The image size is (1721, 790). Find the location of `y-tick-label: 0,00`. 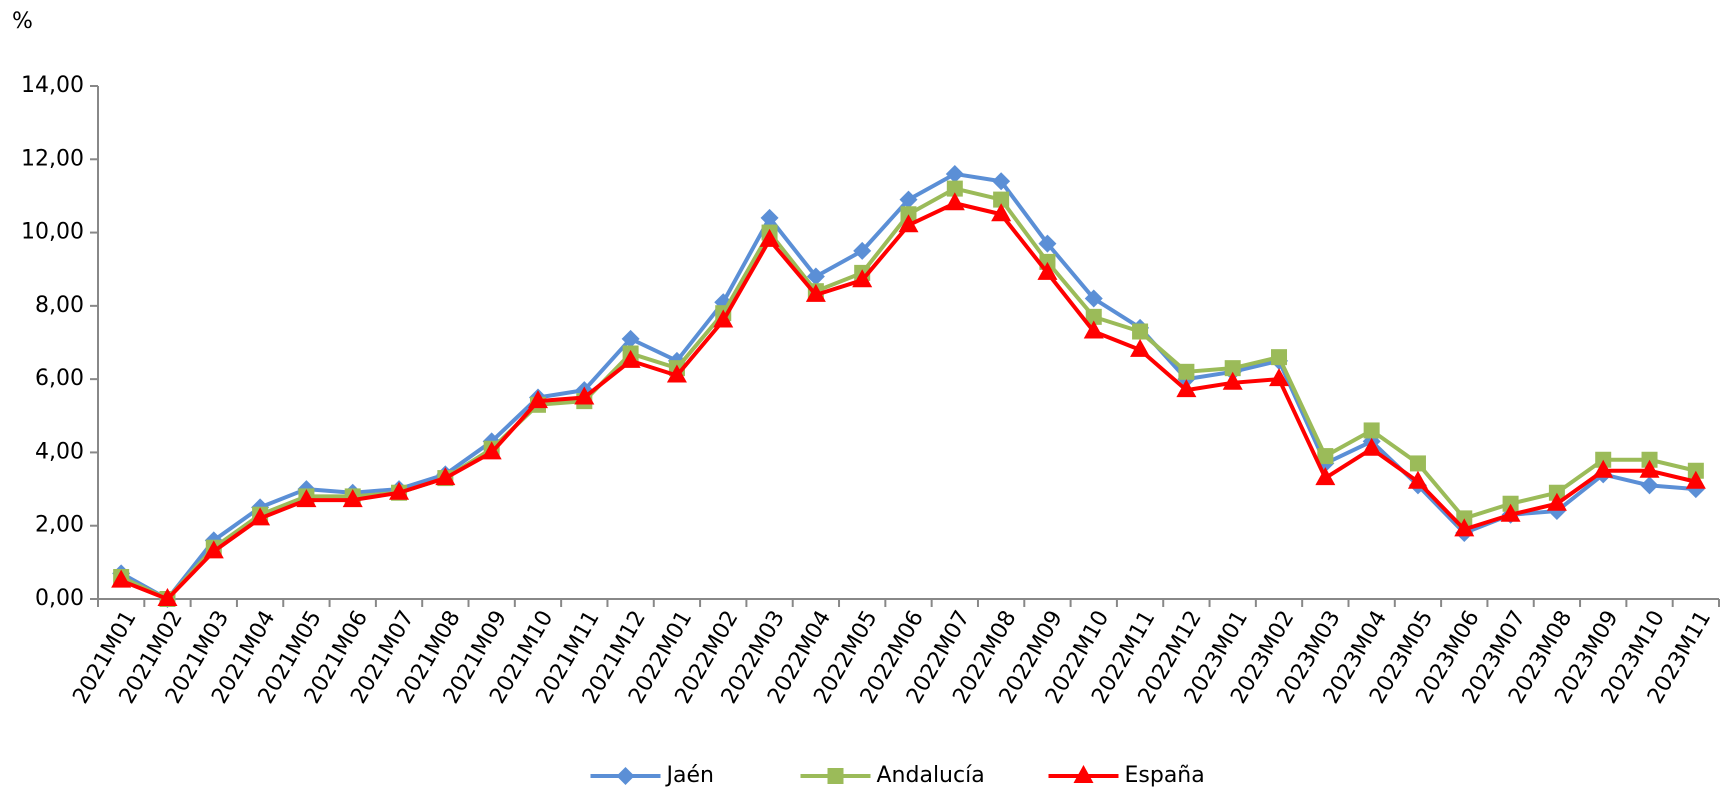

y-tick-label: 0,00 is located at coordinates (59, 598).